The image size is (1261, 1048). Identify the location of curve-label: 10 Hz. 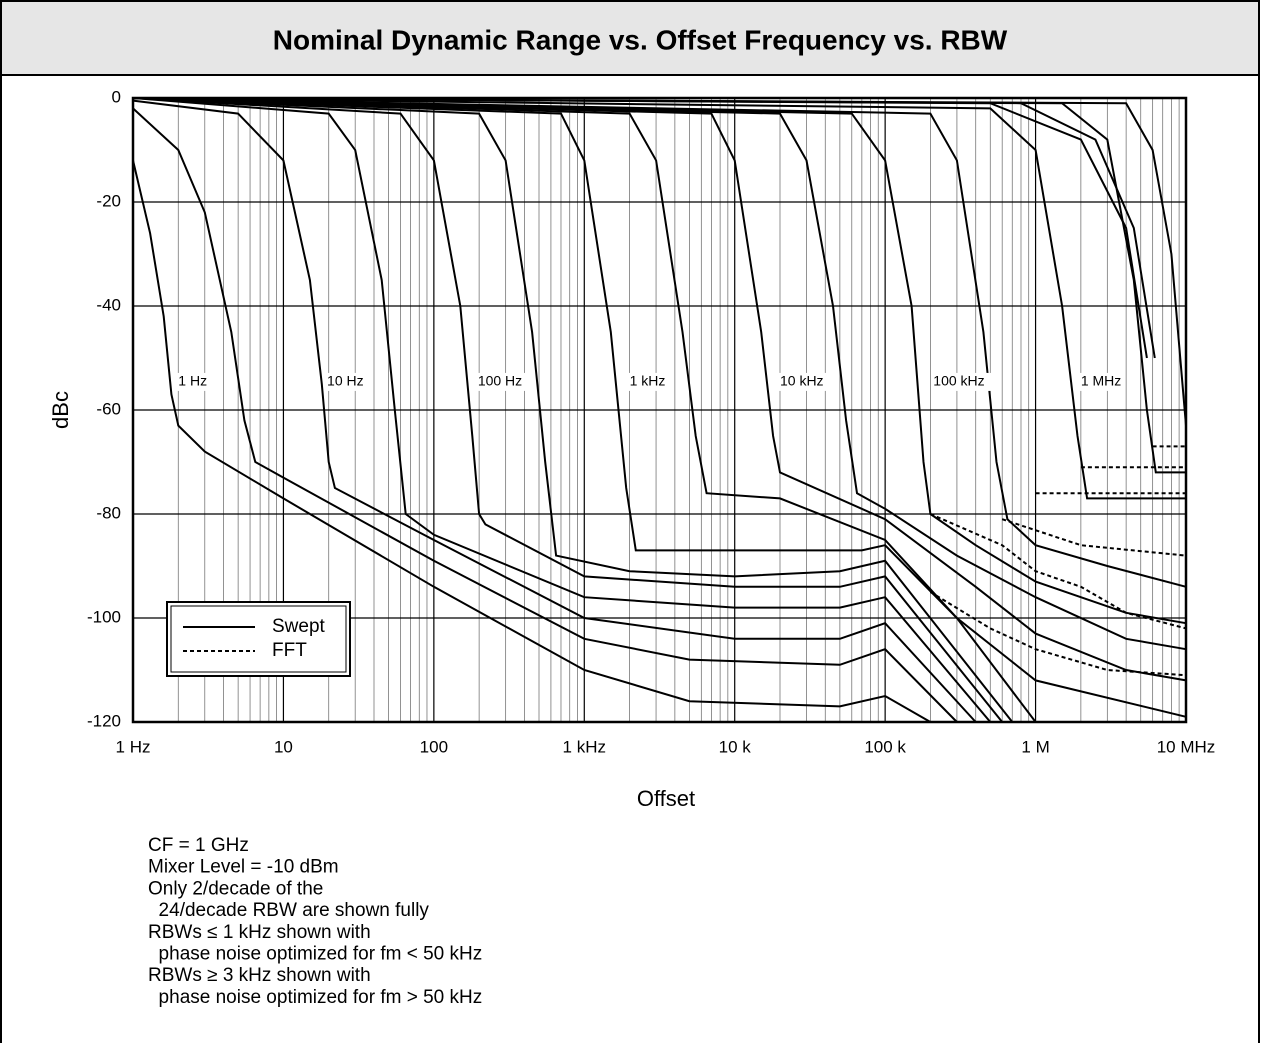
(345, 381).